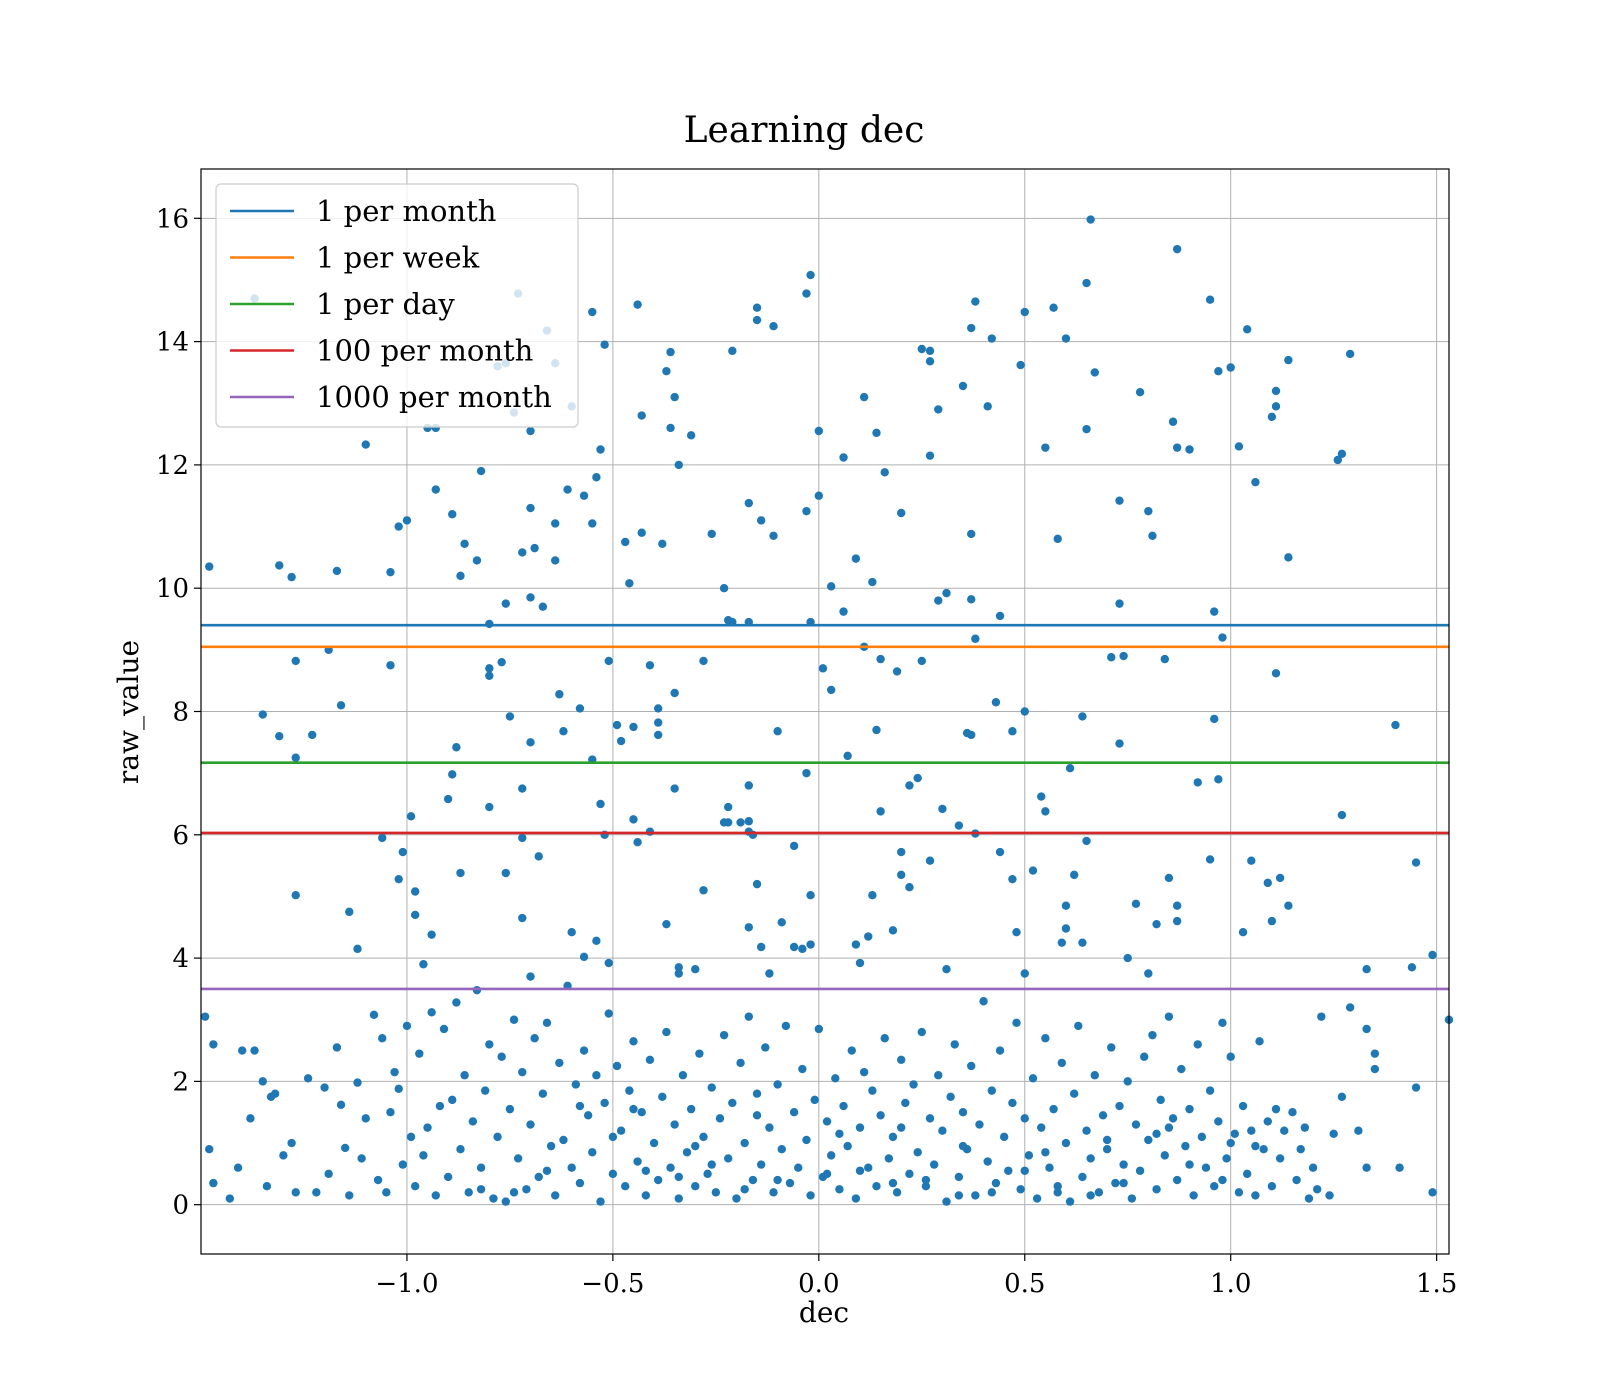 The height and width of the screenshot is (1400, 1600). I want to click on x-tick-label: 0.0, so click(818, 1284).